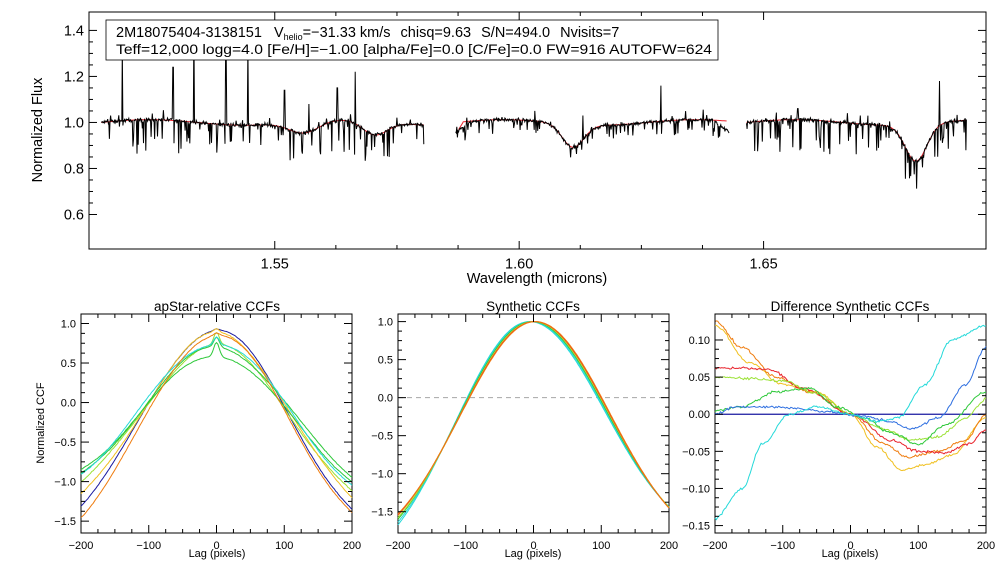  Describe the element at coordinates (589, 33) in the screenshot. I see `nvisits-value: Nvisits=7` at that location.